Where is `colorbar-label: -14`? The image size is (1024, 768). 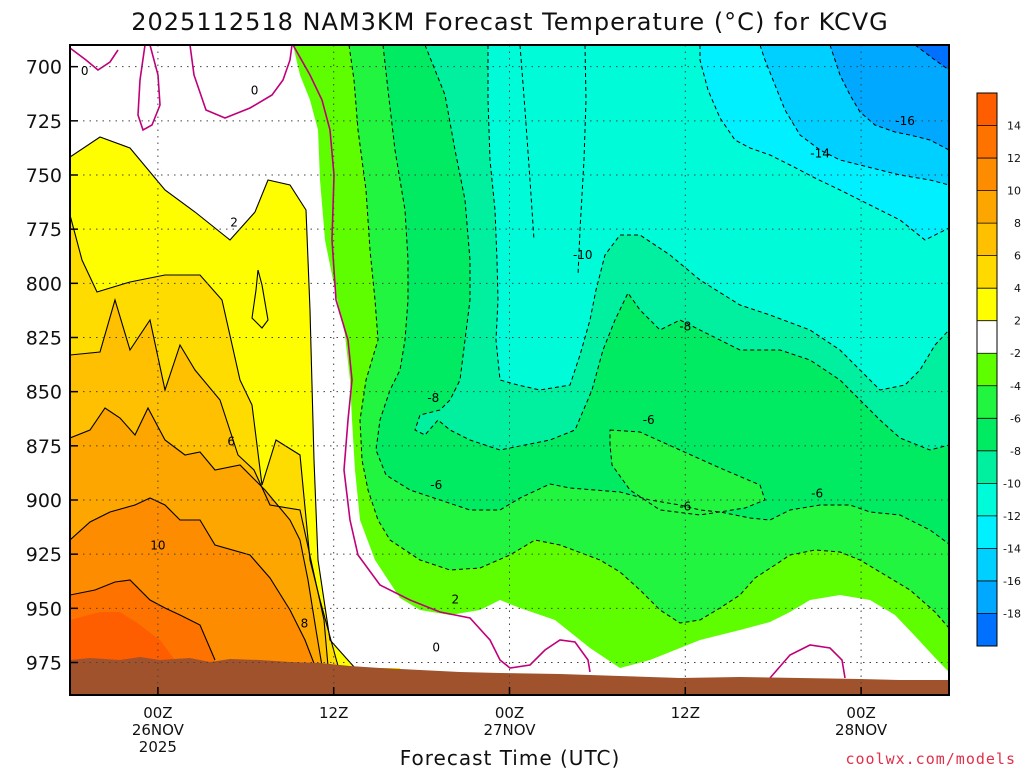
colorbar-label: -14 is located at coordinates (1012, 548).